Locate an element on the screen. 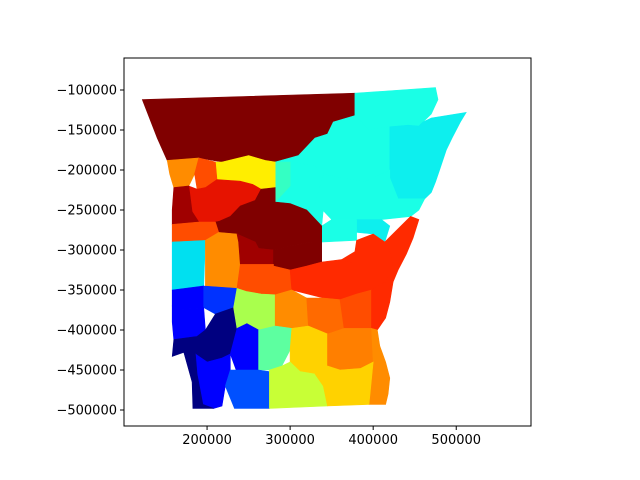  x-axis: 200000 300000 400000 500000 is located at coordinates (331, 437).